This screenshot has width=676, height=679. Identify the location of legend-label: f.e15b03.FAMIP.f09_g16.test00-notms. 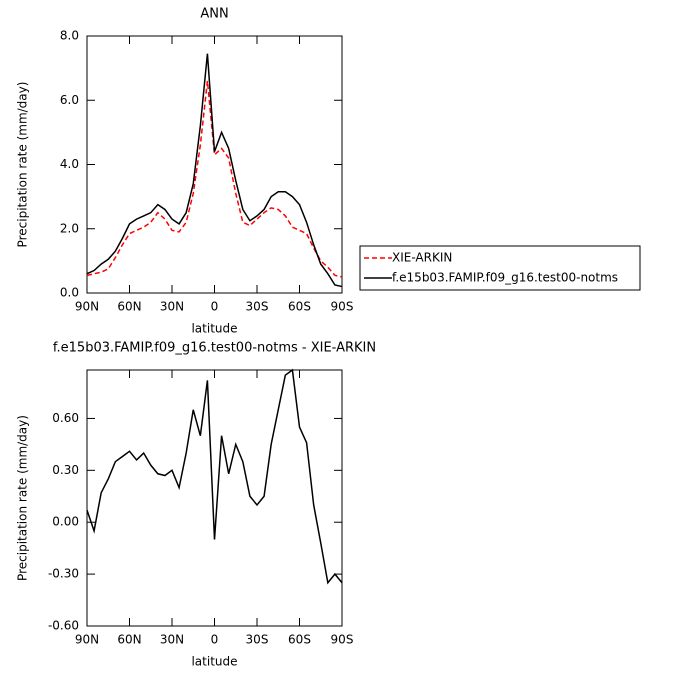
(505, 278).